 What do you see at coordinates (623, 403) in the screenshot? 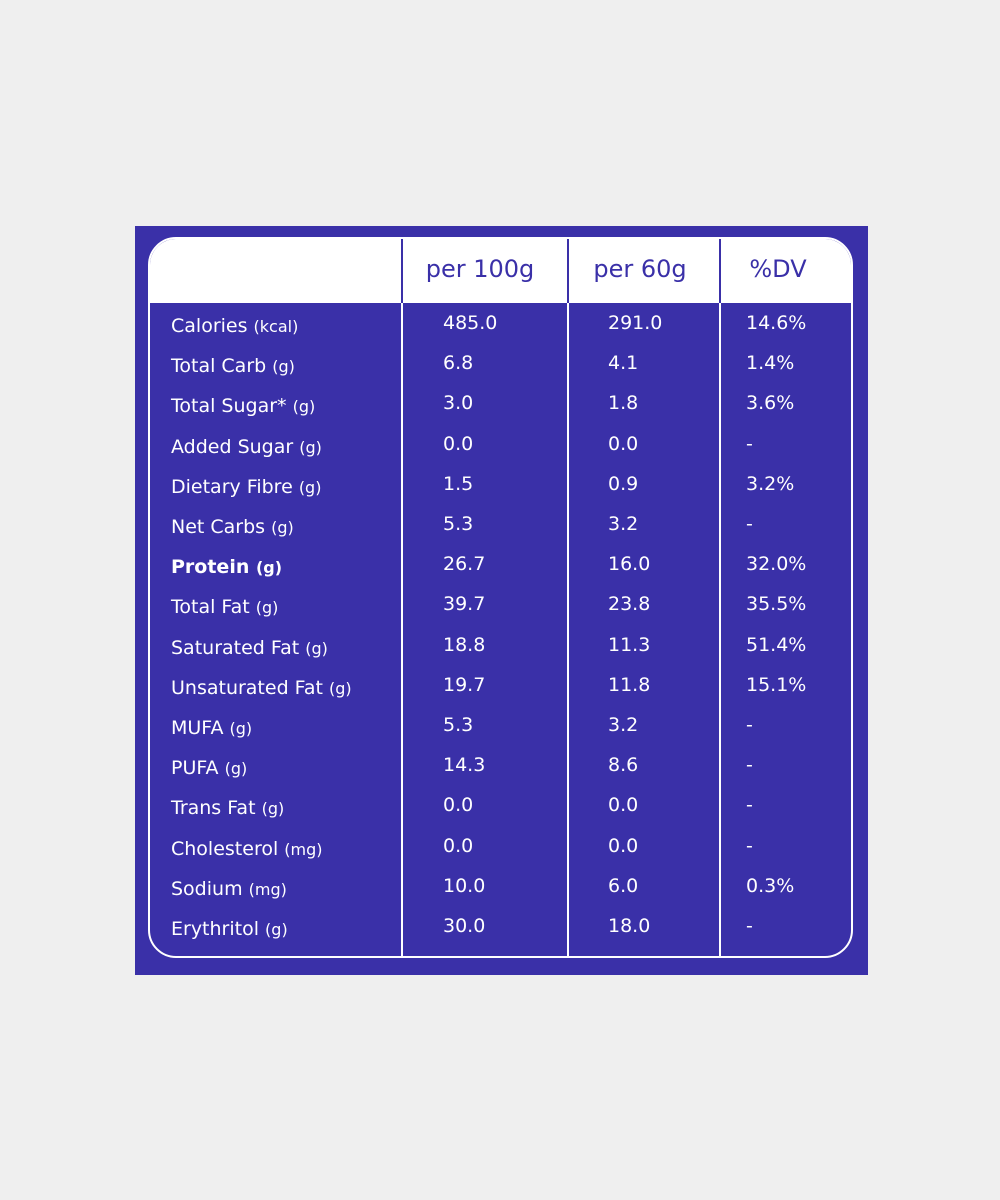
I see `value-cell: 1.8` at bounding box center [623, 403].